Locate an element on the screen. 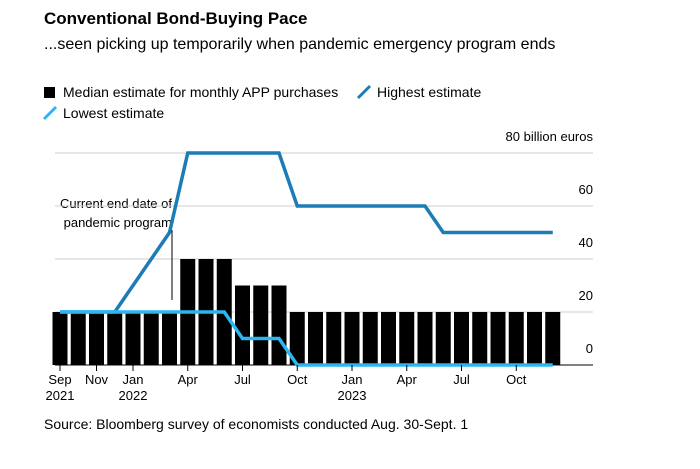  y-tick-label: 20 is located at coordinates (585, 295).